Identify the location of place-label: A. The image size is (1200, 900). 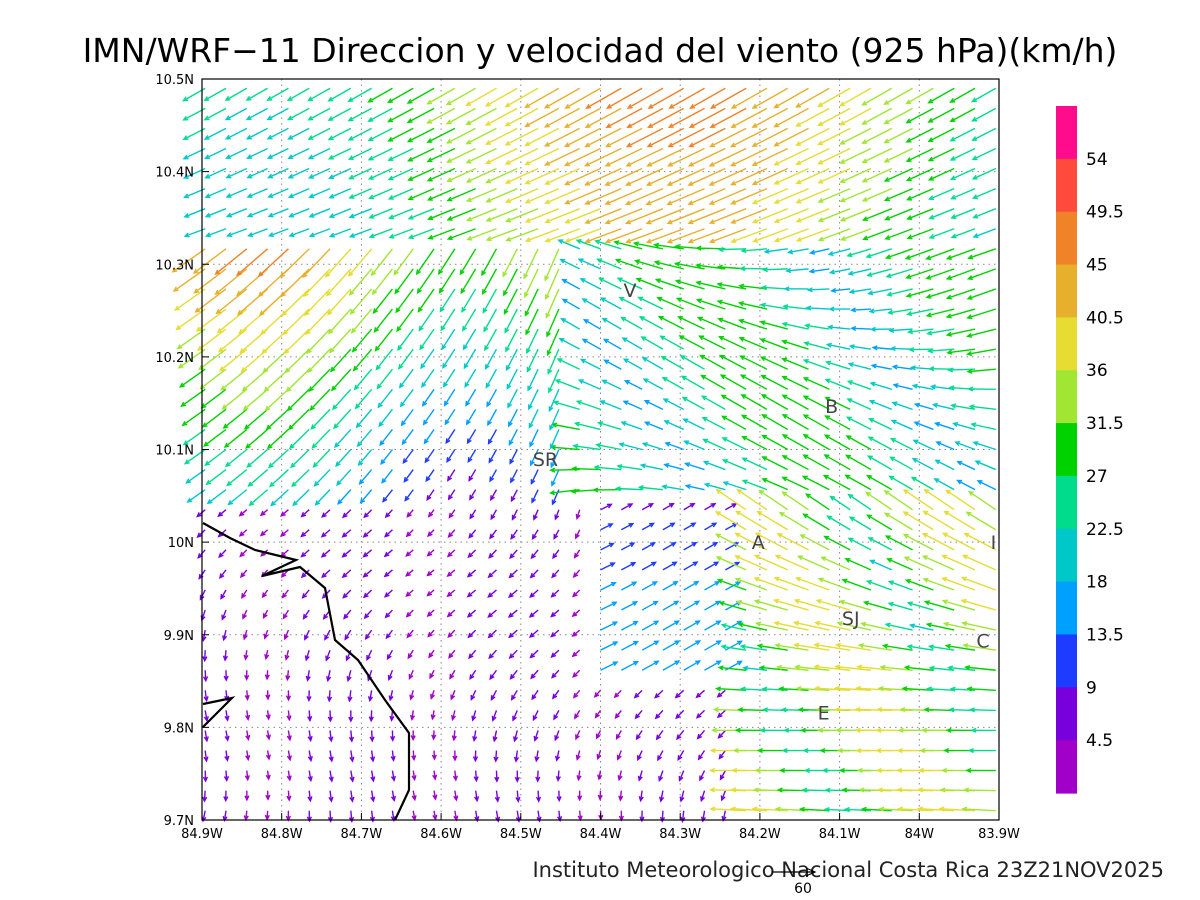
(758, 543).